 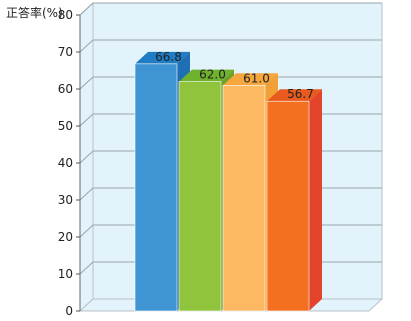 I want to click on data-label: 56.7, so click(x=300, y=94).